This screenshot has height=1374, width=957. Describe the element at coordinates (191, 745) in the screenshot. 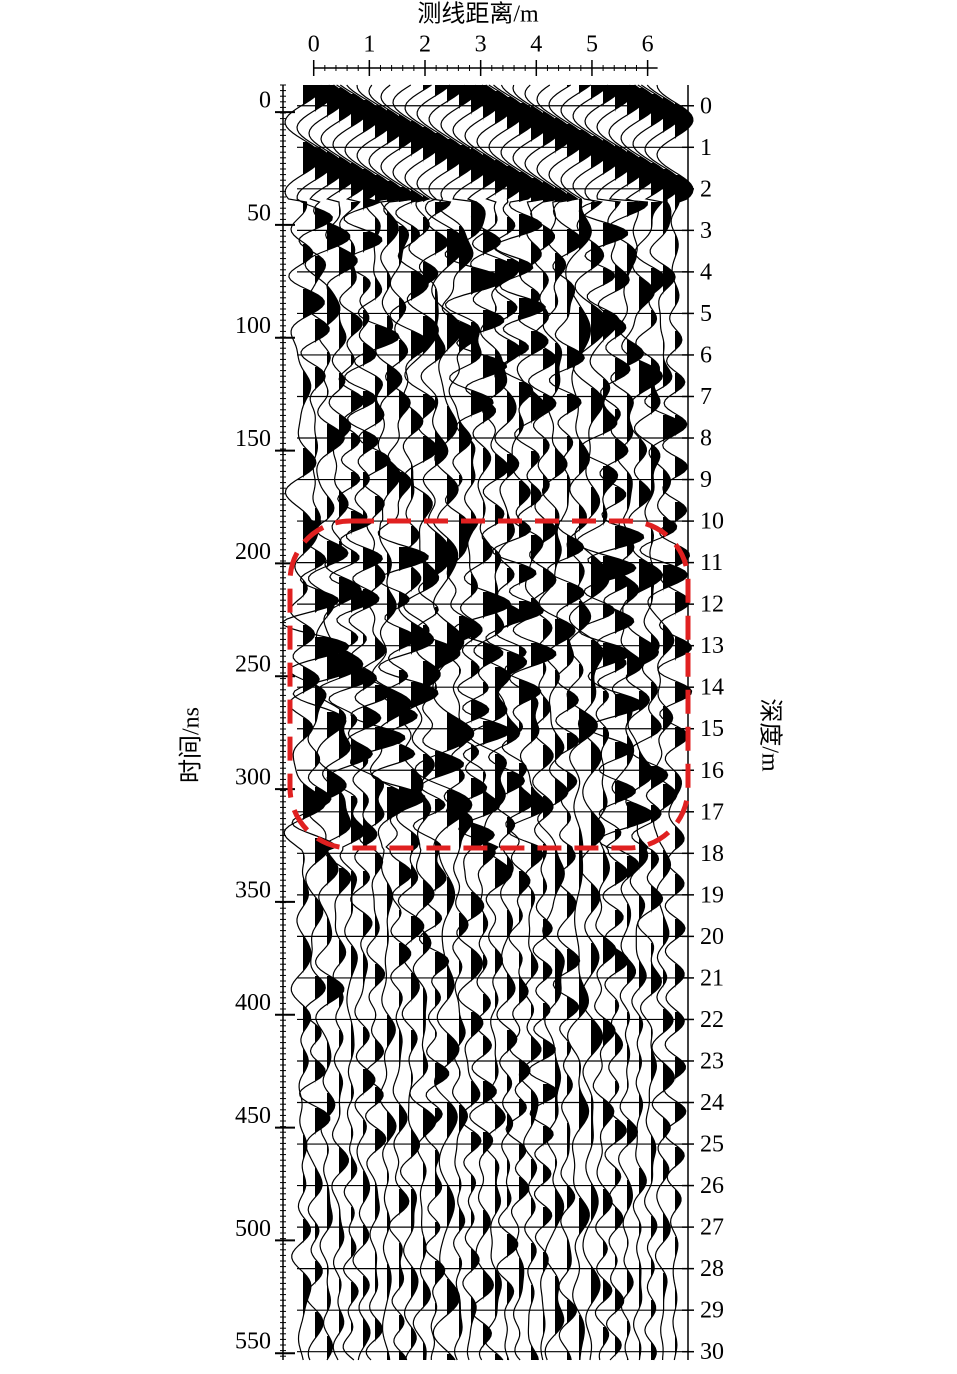

I see `y-axis-title: 时间/ns` at that location.